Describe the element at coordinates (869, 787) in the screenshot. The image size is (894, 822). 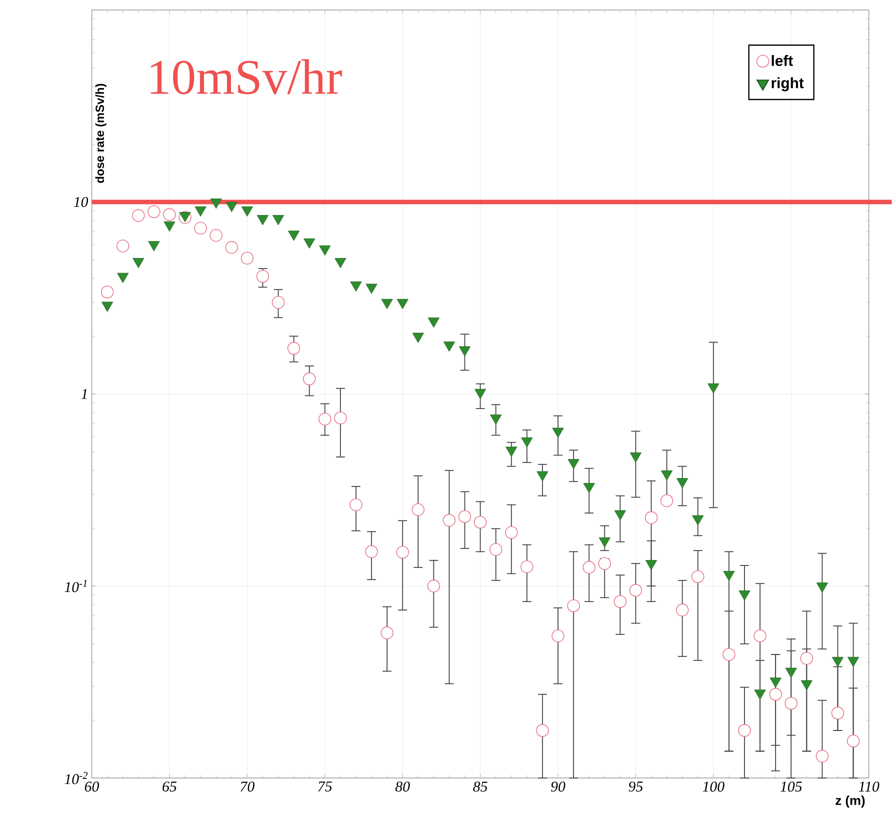
I see `x-tick-label: 110` at that location.